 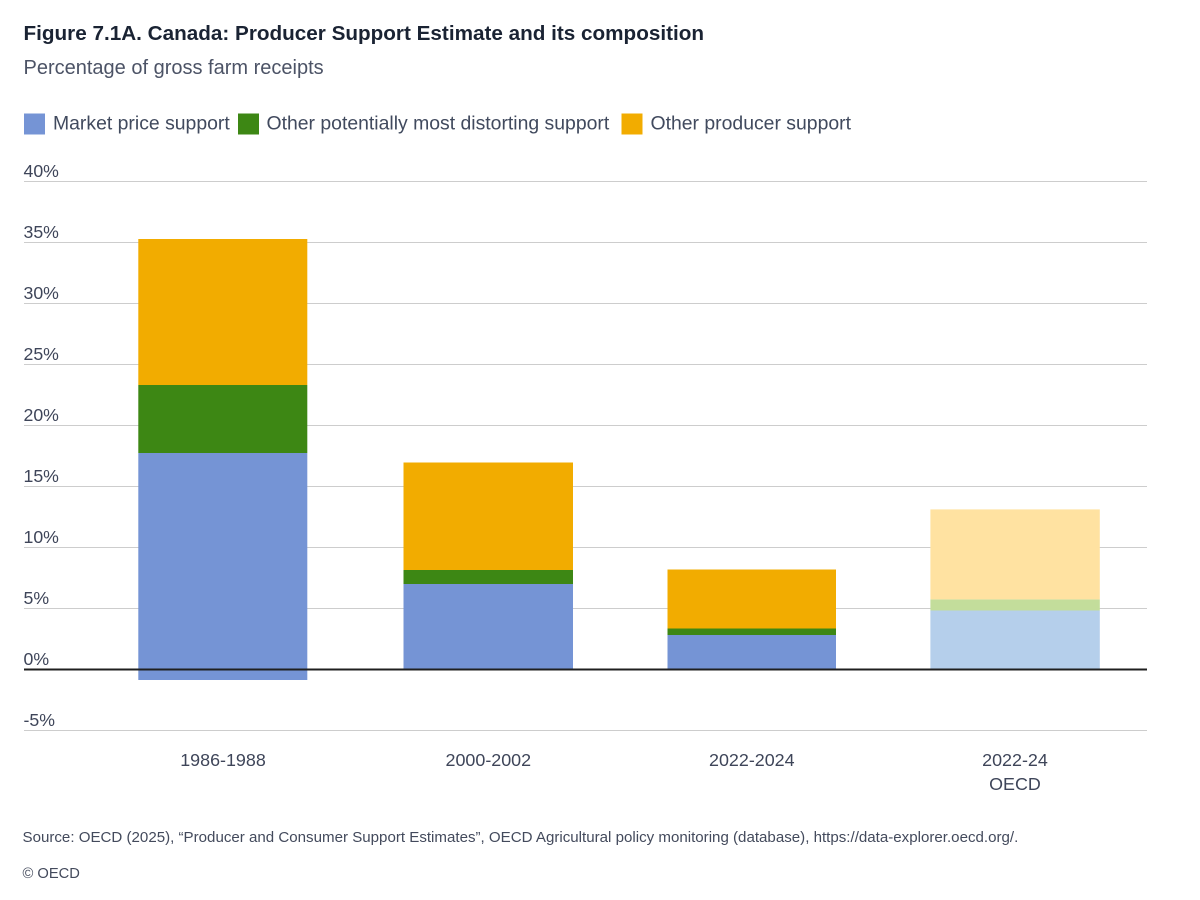 I want to click on svg-text:Percentage of gross farm recei: Percentage of gross farm receipts, so click(x=174, y=68).